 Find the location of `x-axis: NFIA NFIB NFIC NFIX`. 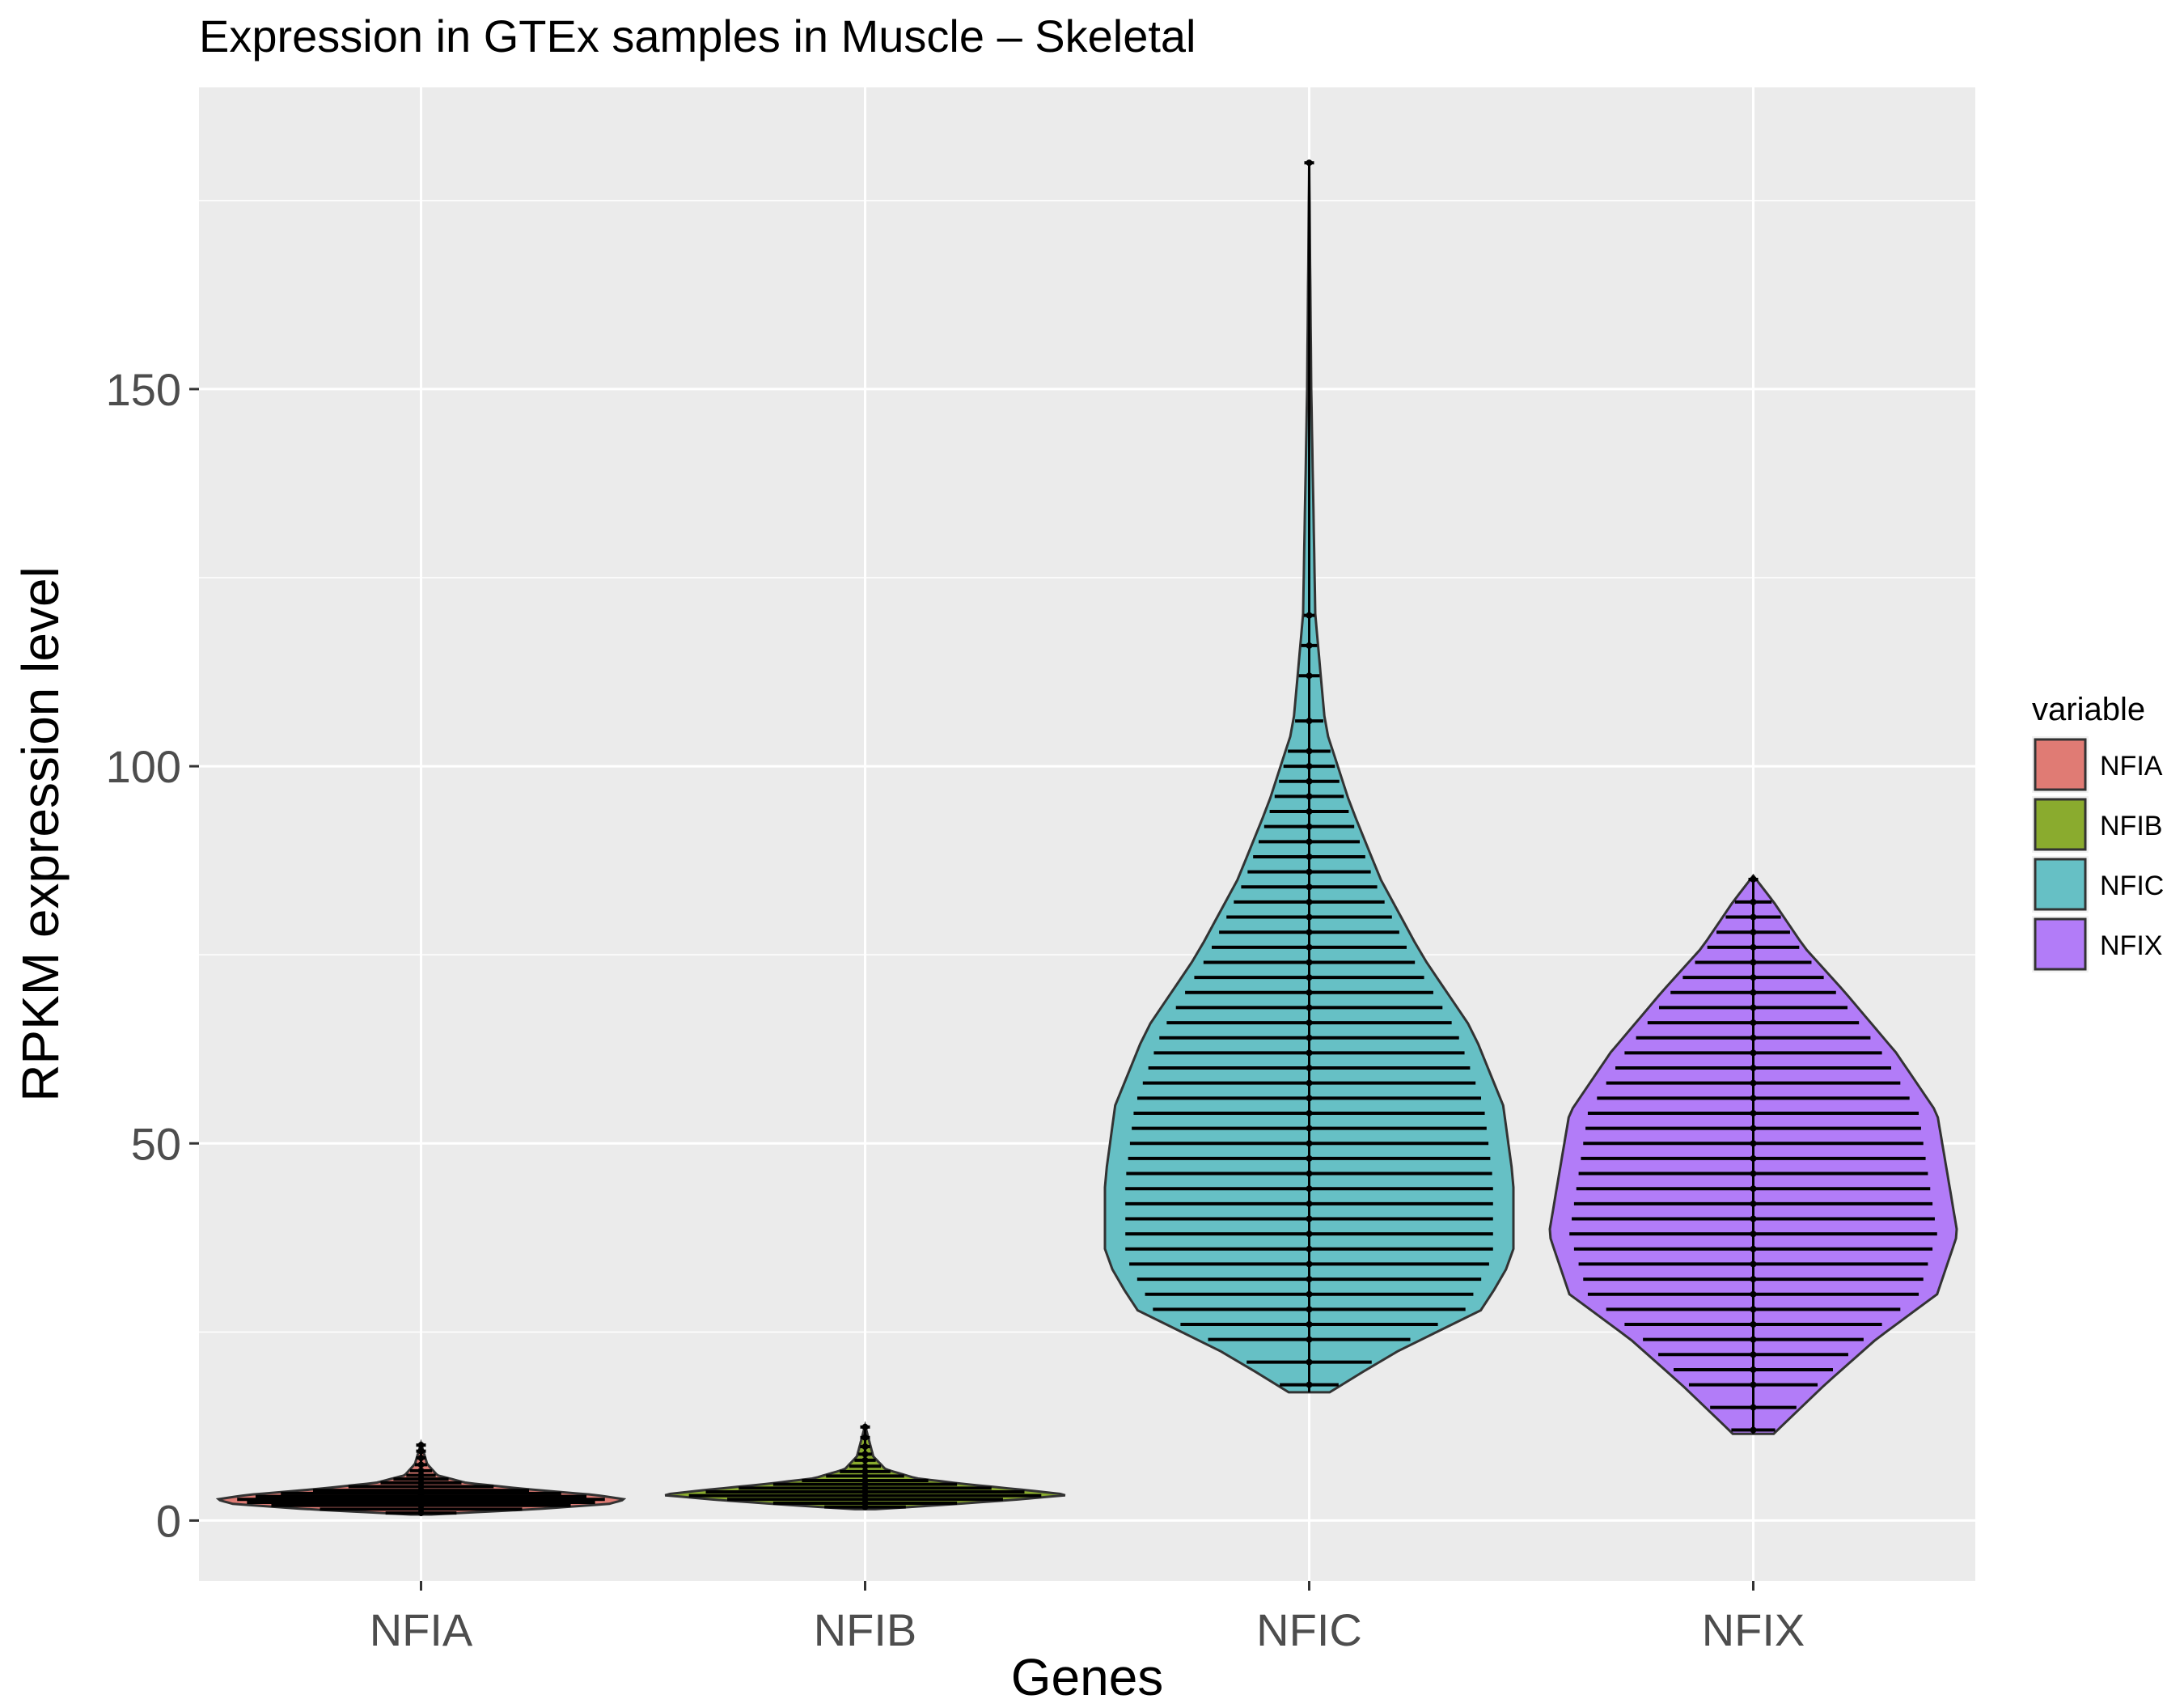

x-axis: NFIA NFIB NFIC NFIX is located at coordinates (1087, 1618).